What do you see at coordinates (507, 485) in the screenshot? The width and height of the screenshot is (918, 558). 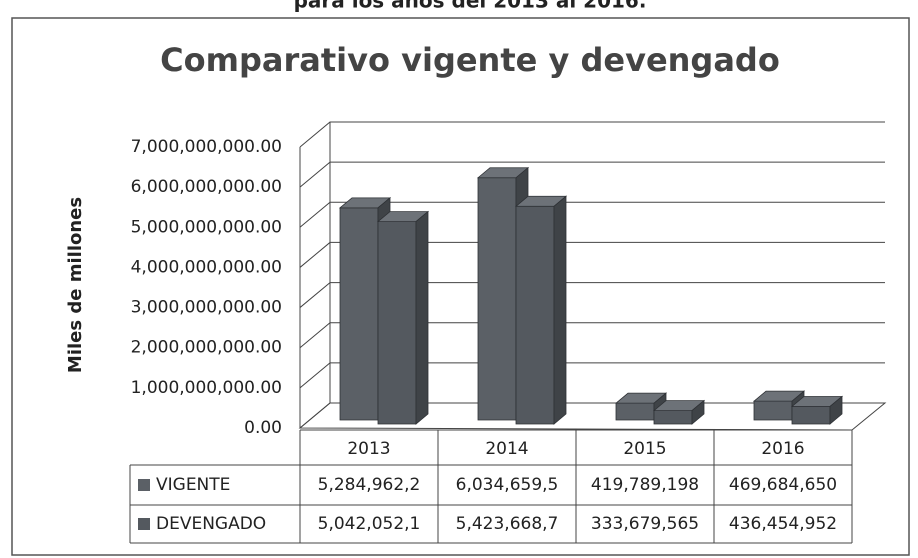 I see `data-label: 6,034,659,5` at bounding box center [507, 485].